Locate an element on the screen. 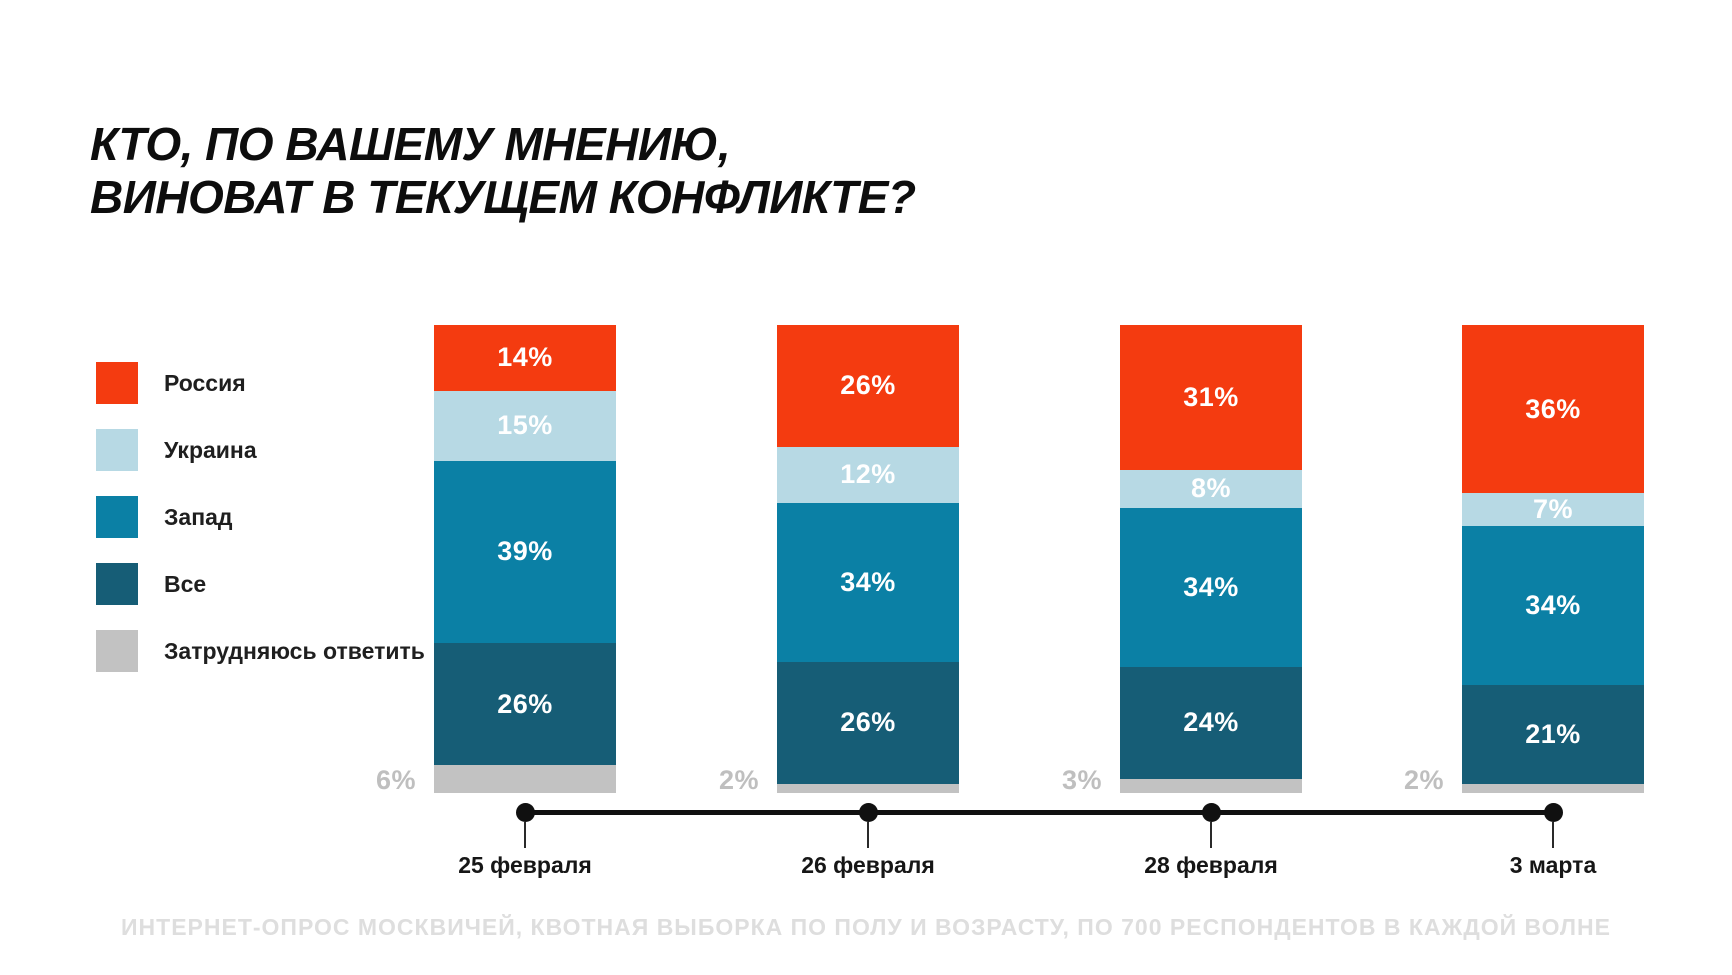  date-label: 25 февраля is located at coordinates (525, 865).